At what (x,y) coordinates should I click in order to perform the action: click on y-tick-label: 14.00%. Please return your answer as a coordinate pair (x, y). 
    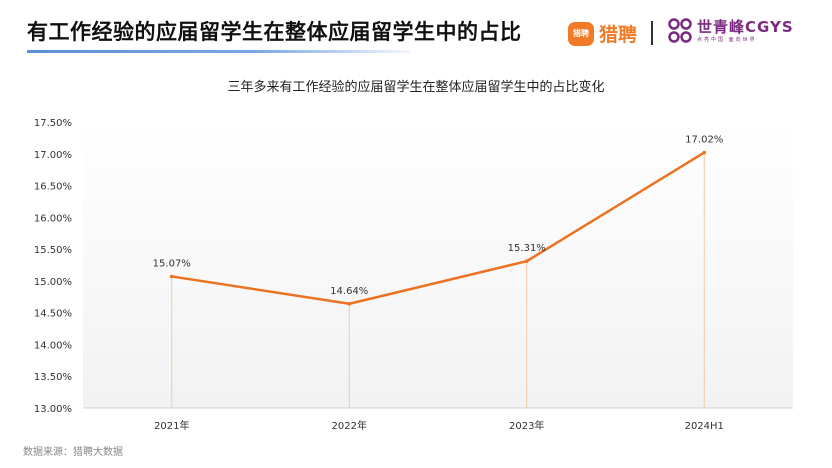
    Looking at the image, I should click on (53, 345).